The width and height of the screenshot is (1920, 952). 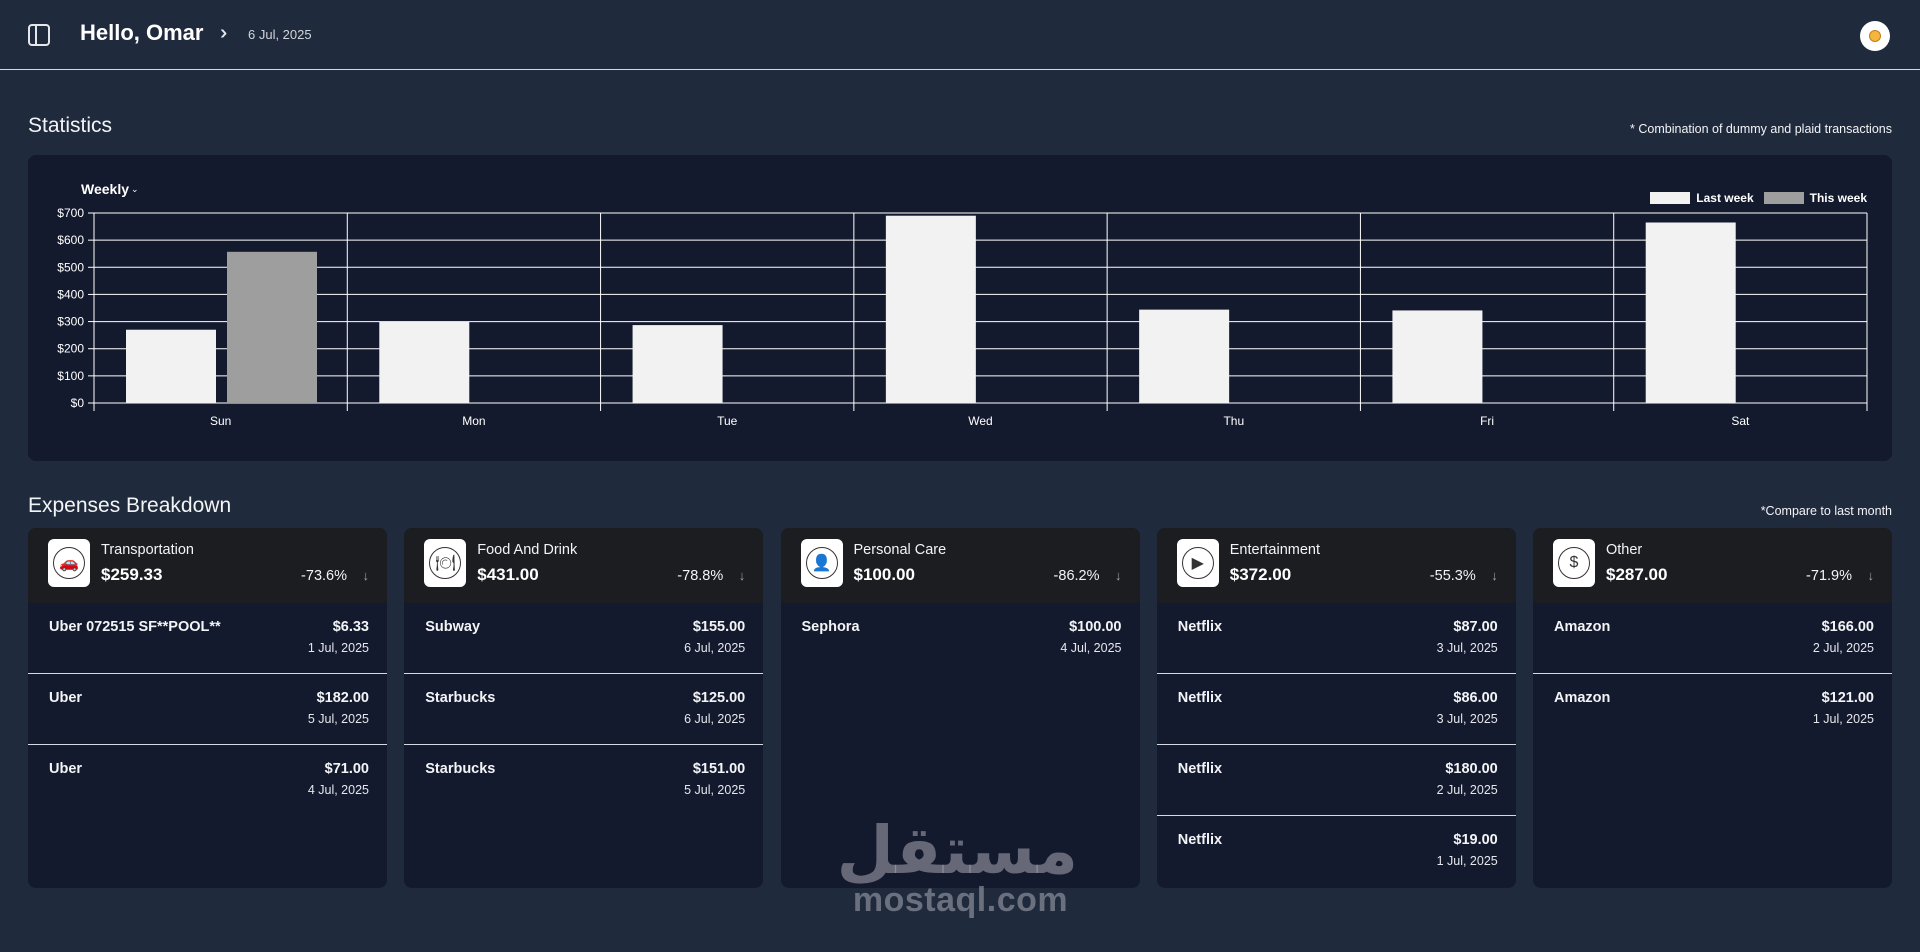 I want to click on category-total: $372.00, so click(x=1260, y=574).